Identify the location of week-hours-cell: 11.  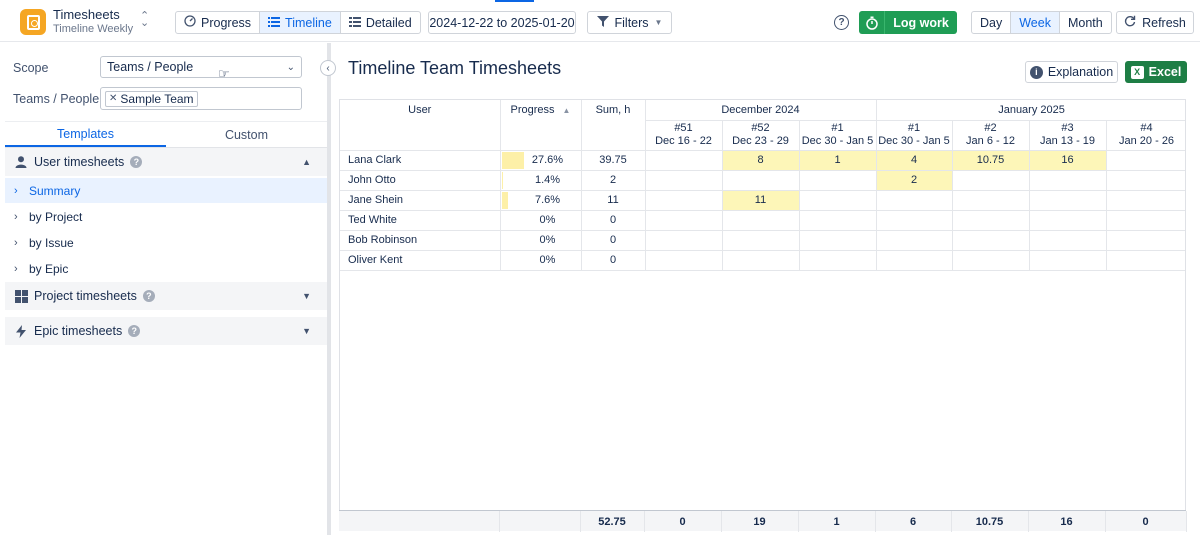
(761, 200).